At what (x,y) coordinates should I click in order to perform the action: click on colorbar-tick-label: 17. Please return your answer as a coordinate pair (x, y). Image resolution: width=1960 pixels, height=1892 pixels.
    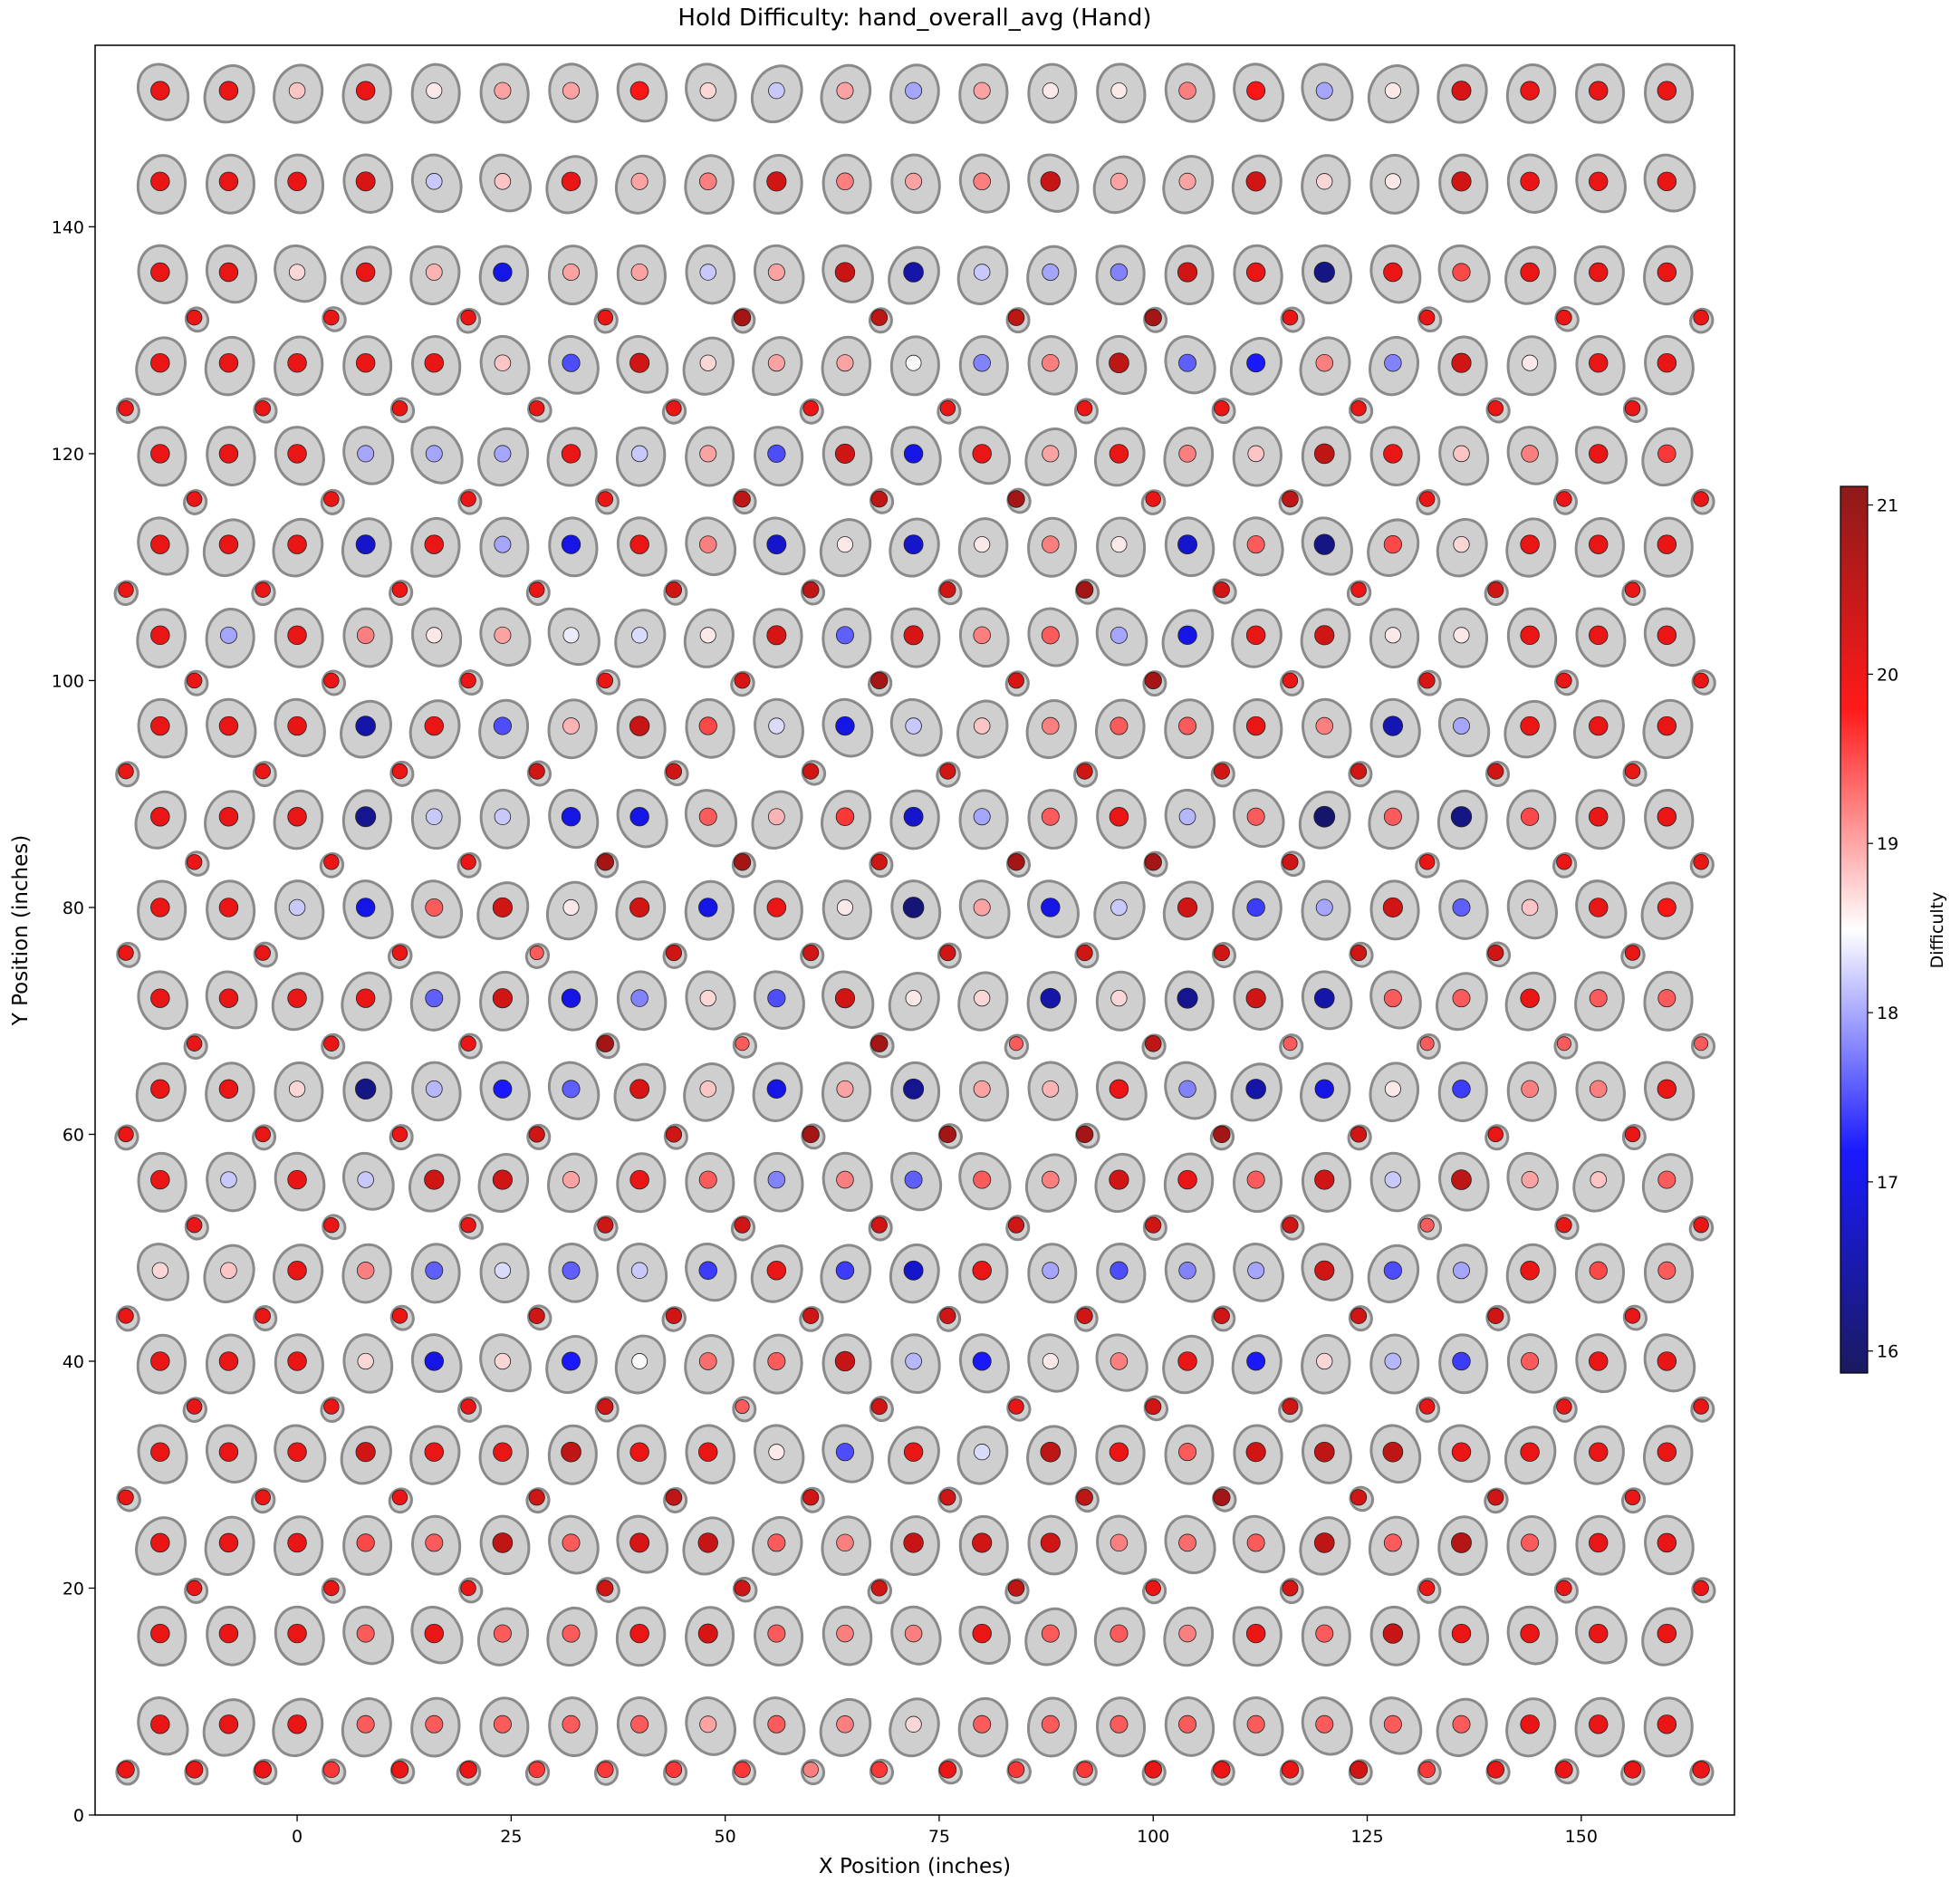
    Looking at the image, I should click on (1887, 1183).